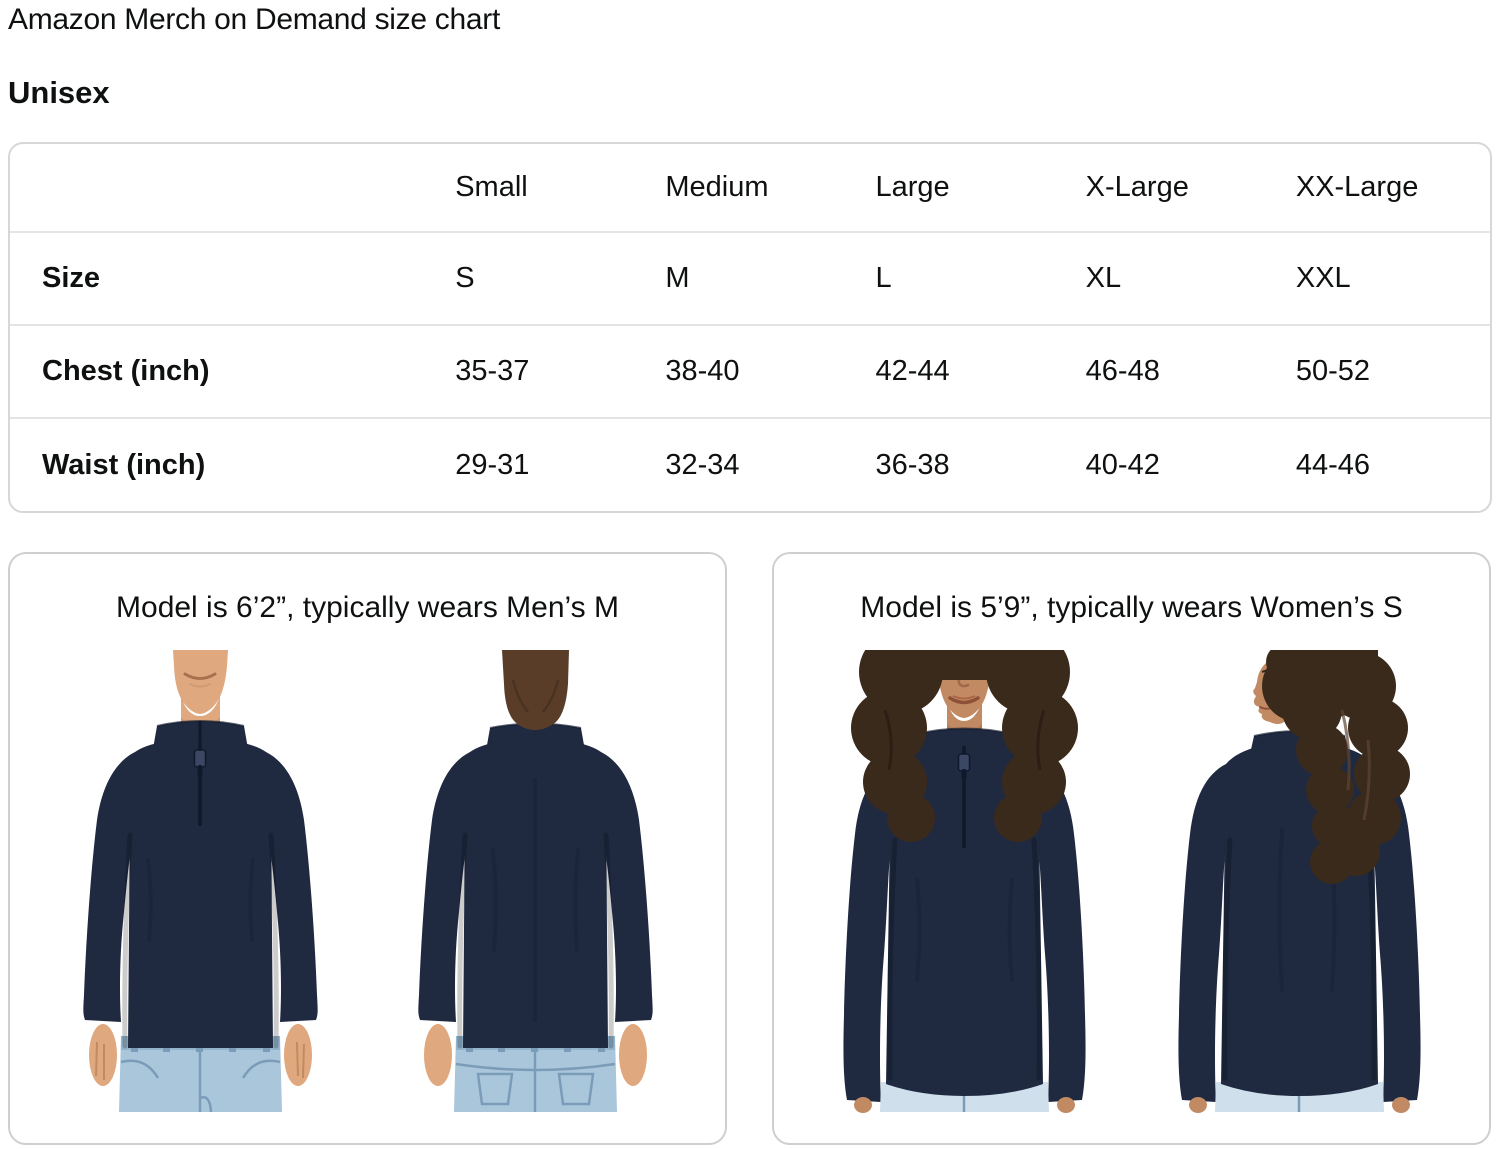  Describe the element at coordinates (1122, 371) in the screenshot. I see `size-cell: 46-48` at that location.